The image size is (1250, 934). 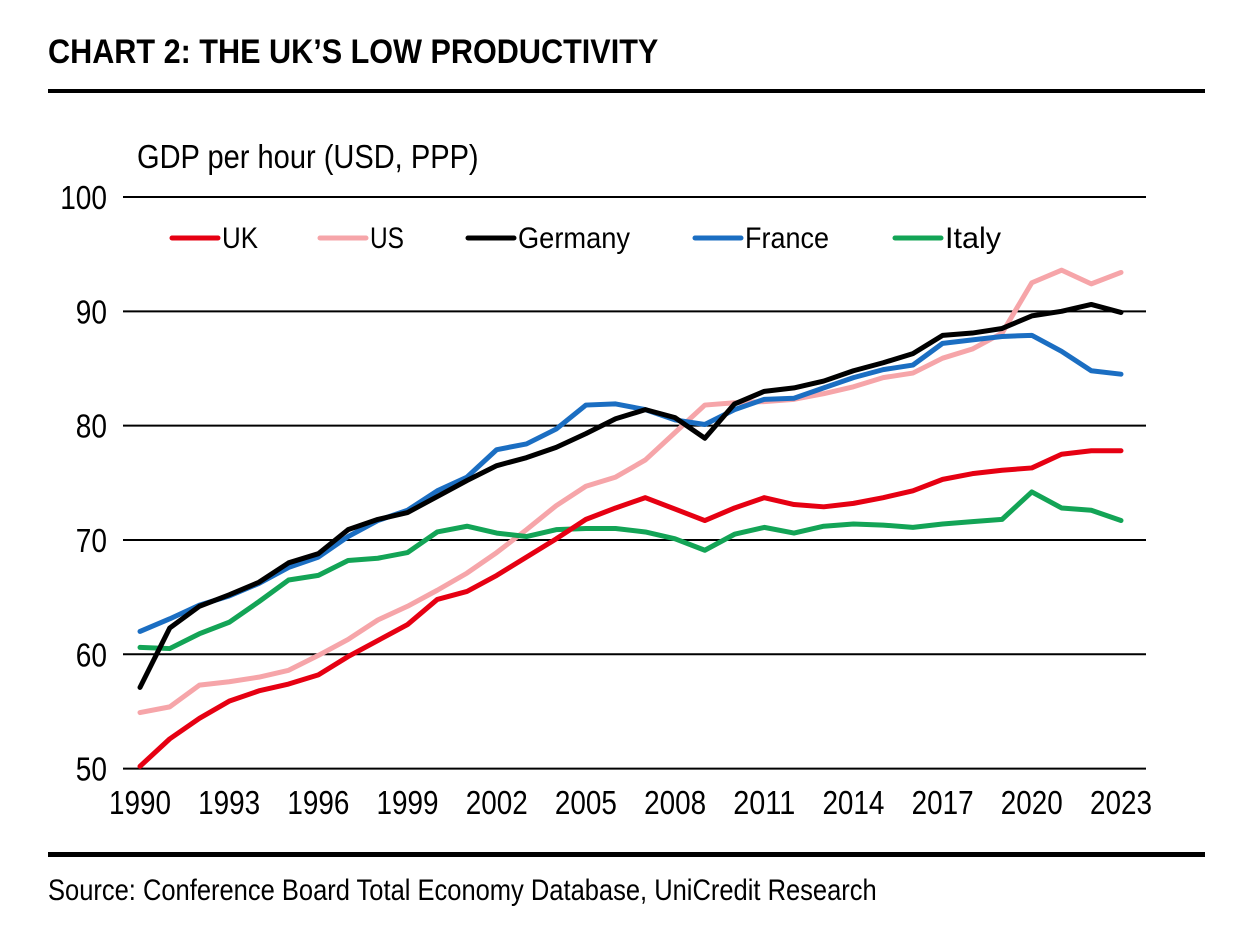 What do you see at coordinates (626, 91) in the screenshot?
I see `top-rule` at bounding box center [626, 91].